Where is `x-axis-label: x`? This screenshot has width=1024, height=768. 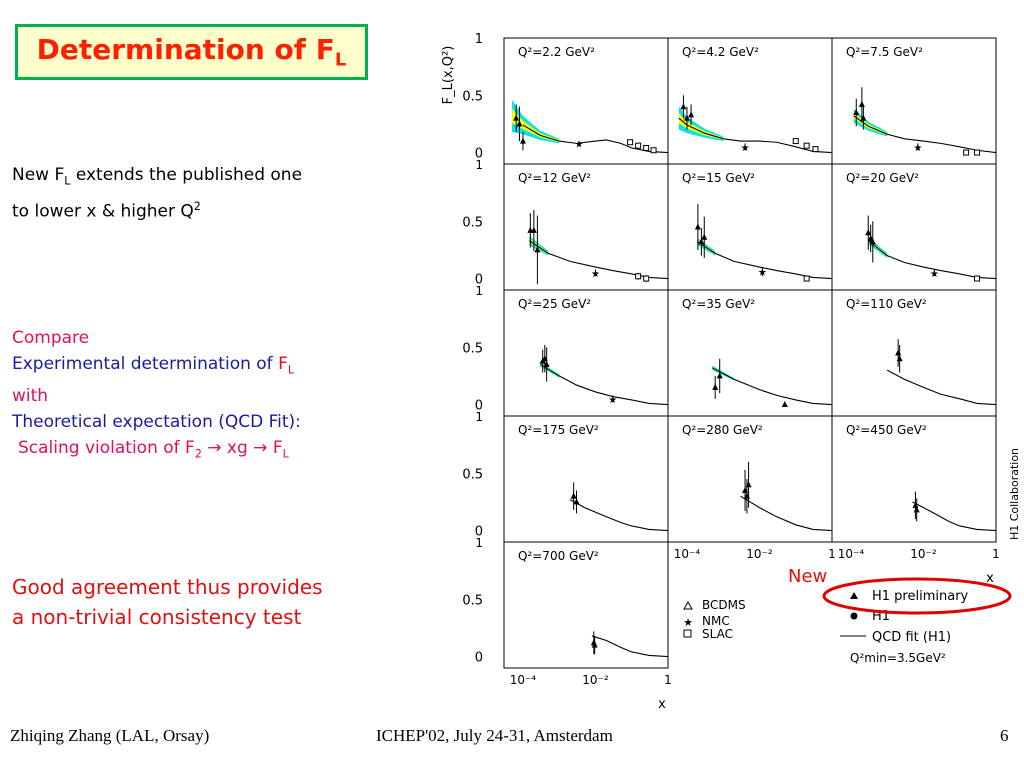
x-axis-label: x is located at coordinates (990, 578).